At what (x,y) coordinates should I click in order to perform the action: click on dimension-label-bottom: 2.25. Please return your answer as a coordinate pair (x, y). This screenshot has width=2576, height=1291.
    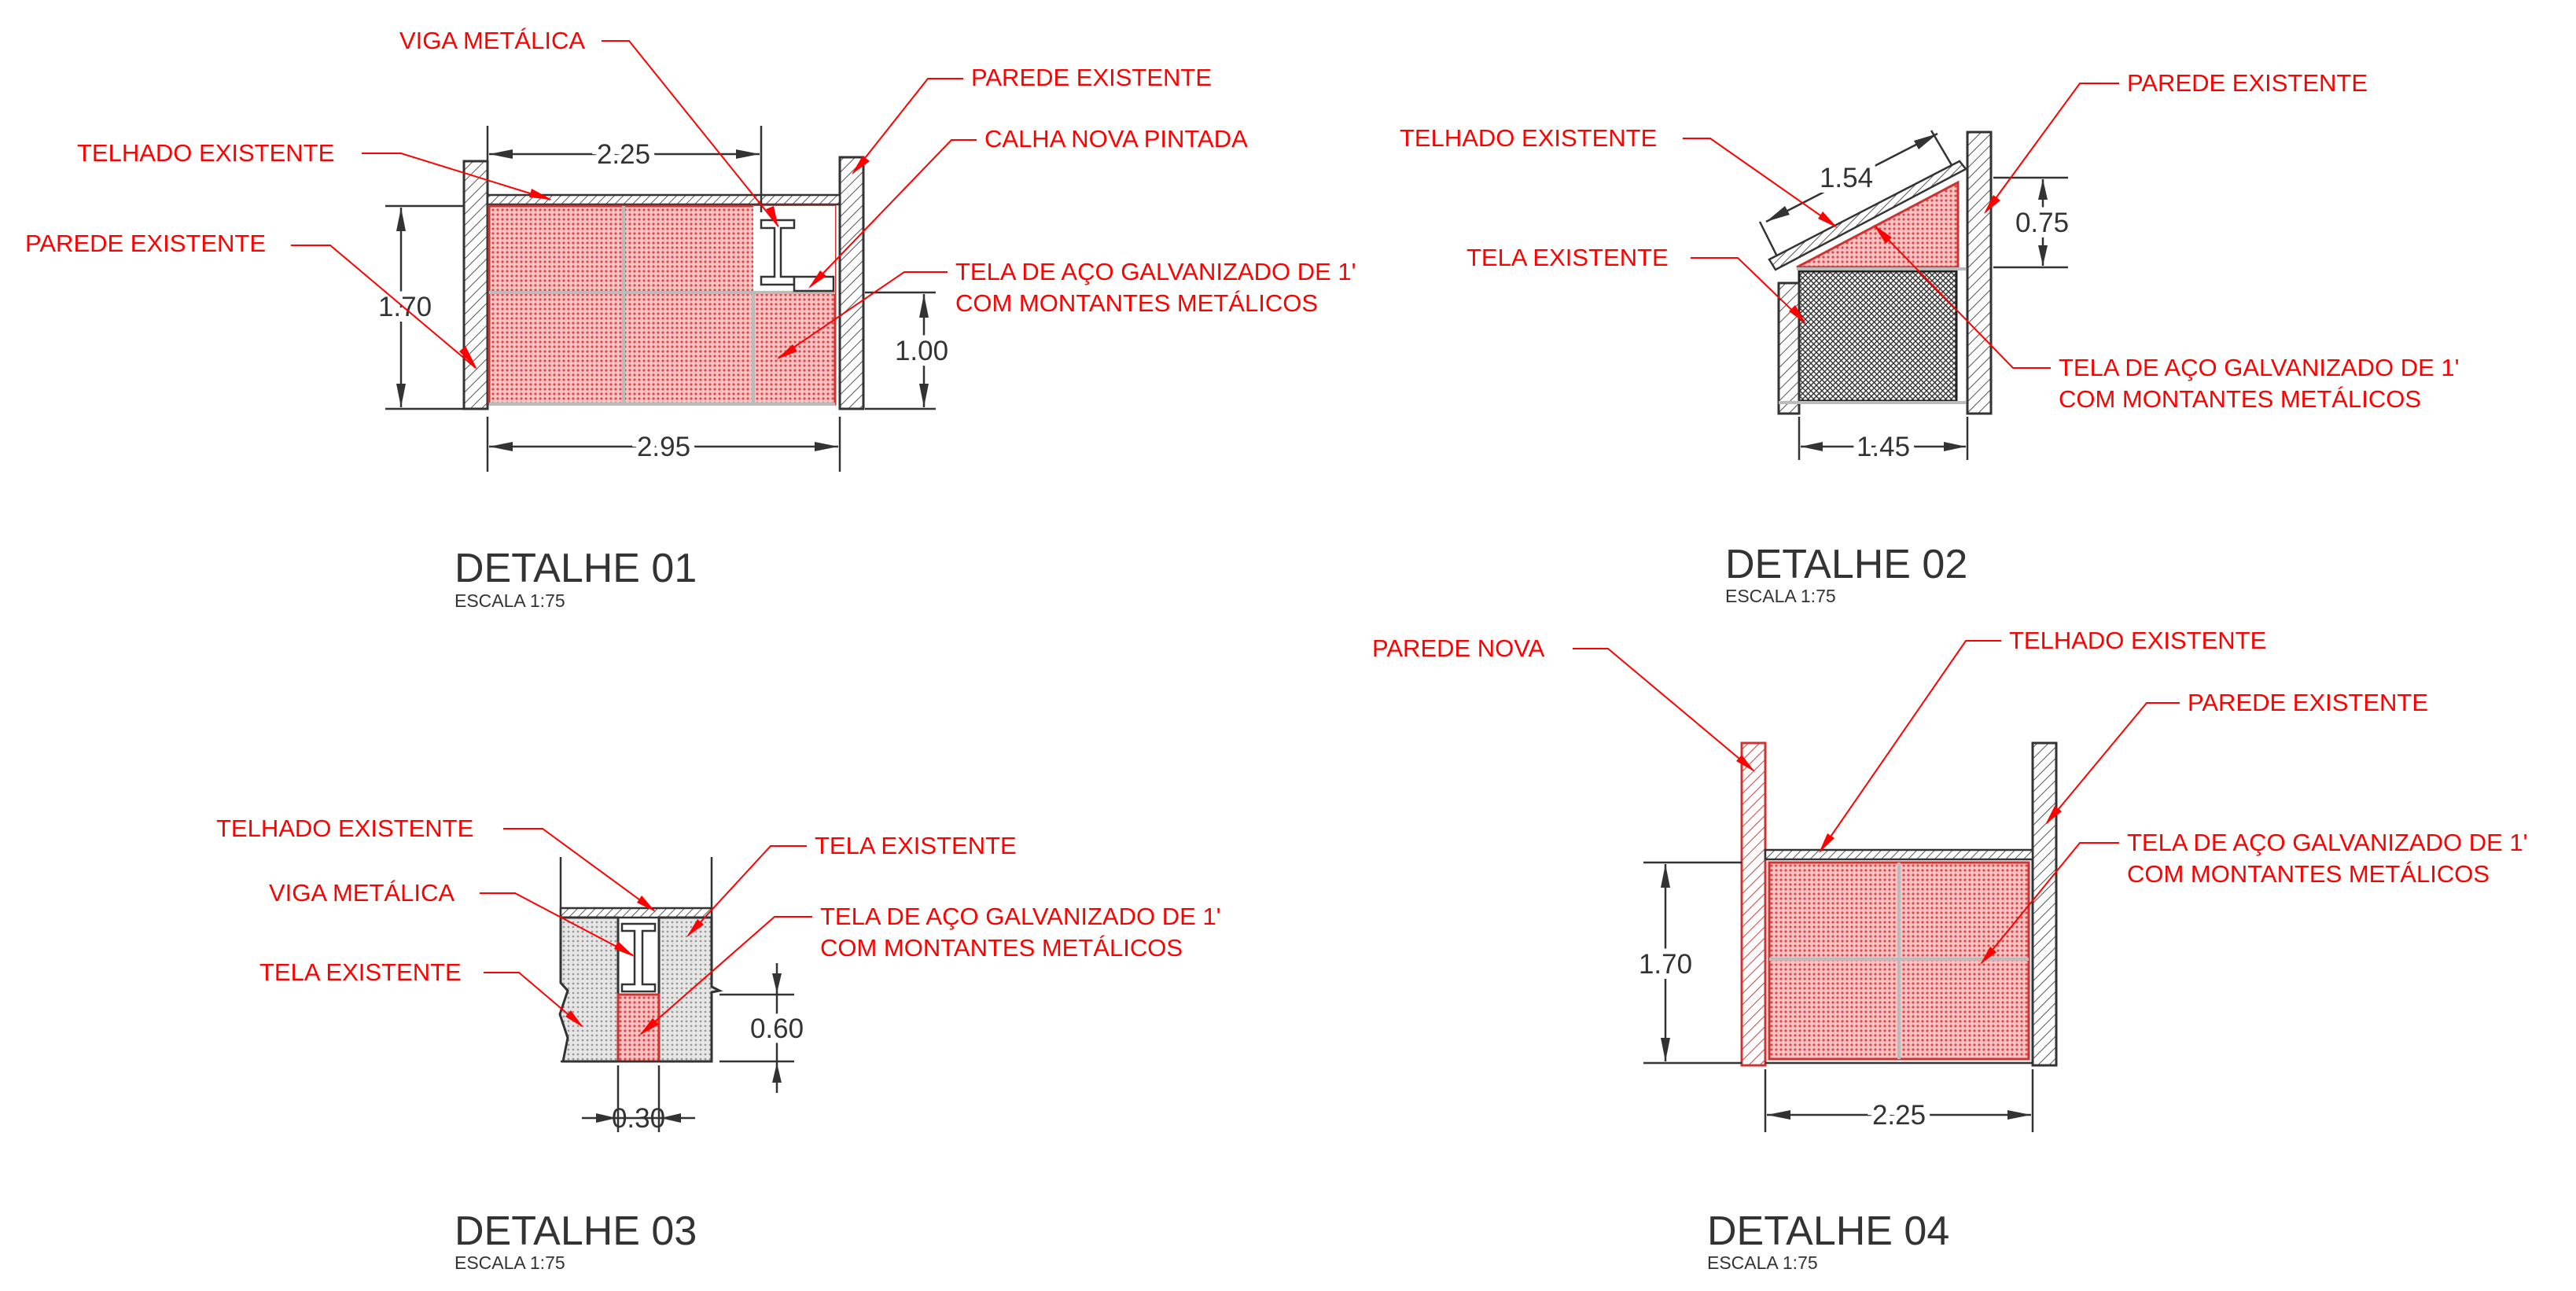
    Looking at the image, I should click on (1899, 1115).